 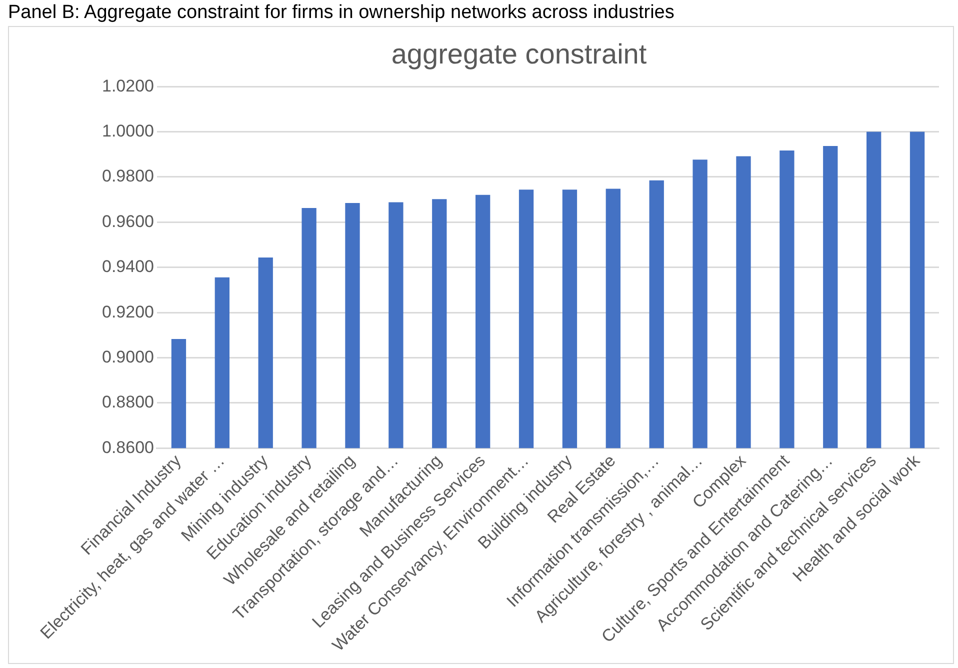 What do you see at coordinates (128, 176) in the screenshot?
I see `y-tick-label: 0.9800` at bounding box center [128, 176].